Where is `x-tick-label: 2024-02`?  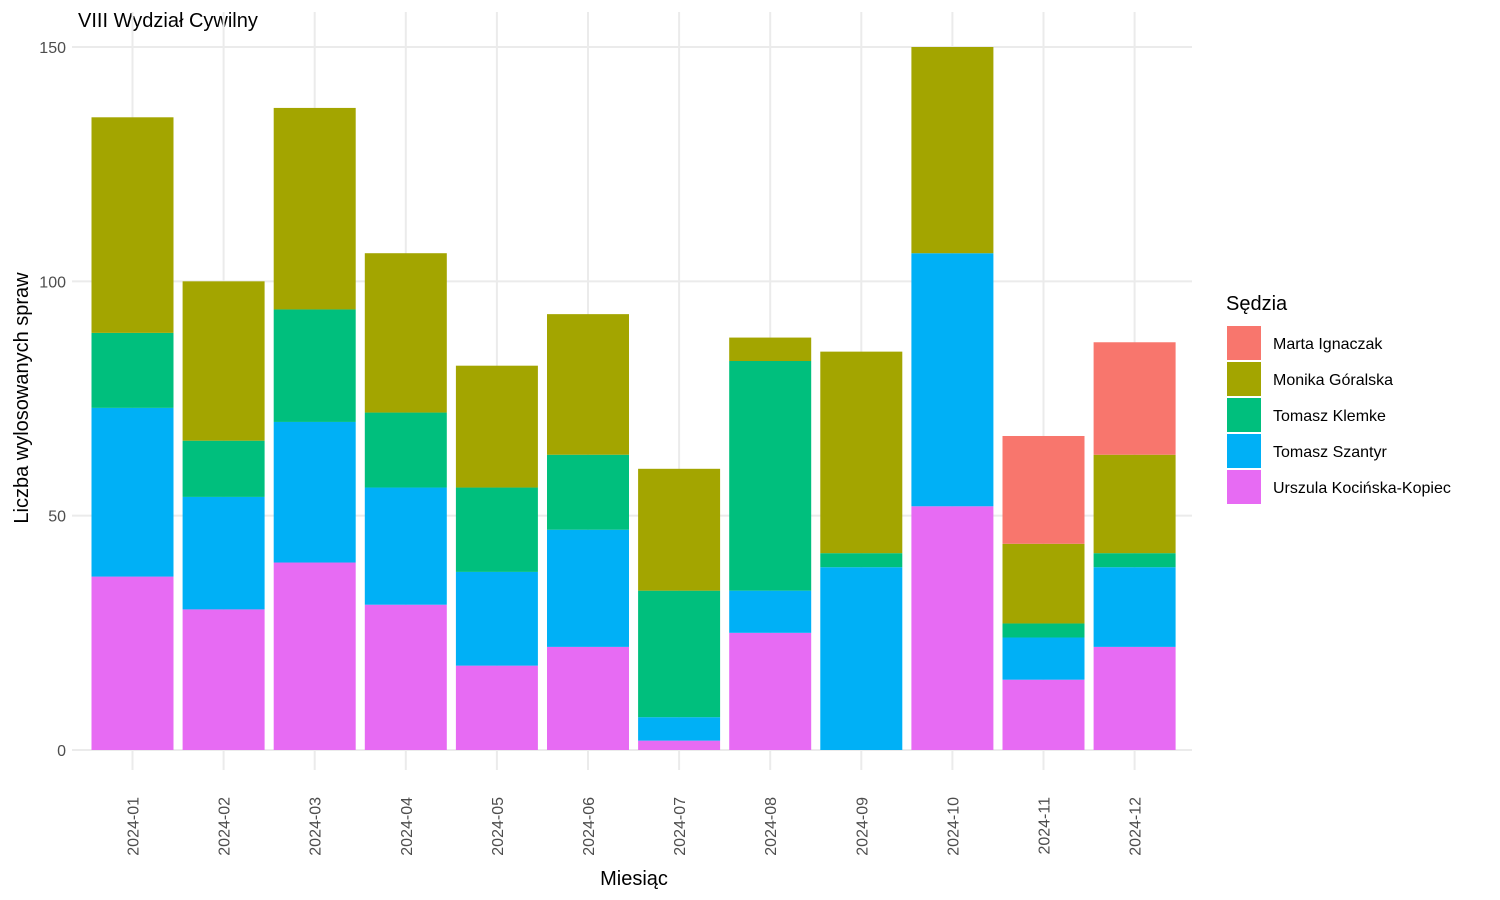 x-tick-label: 2024-02 is located at coordinates (225, 826).